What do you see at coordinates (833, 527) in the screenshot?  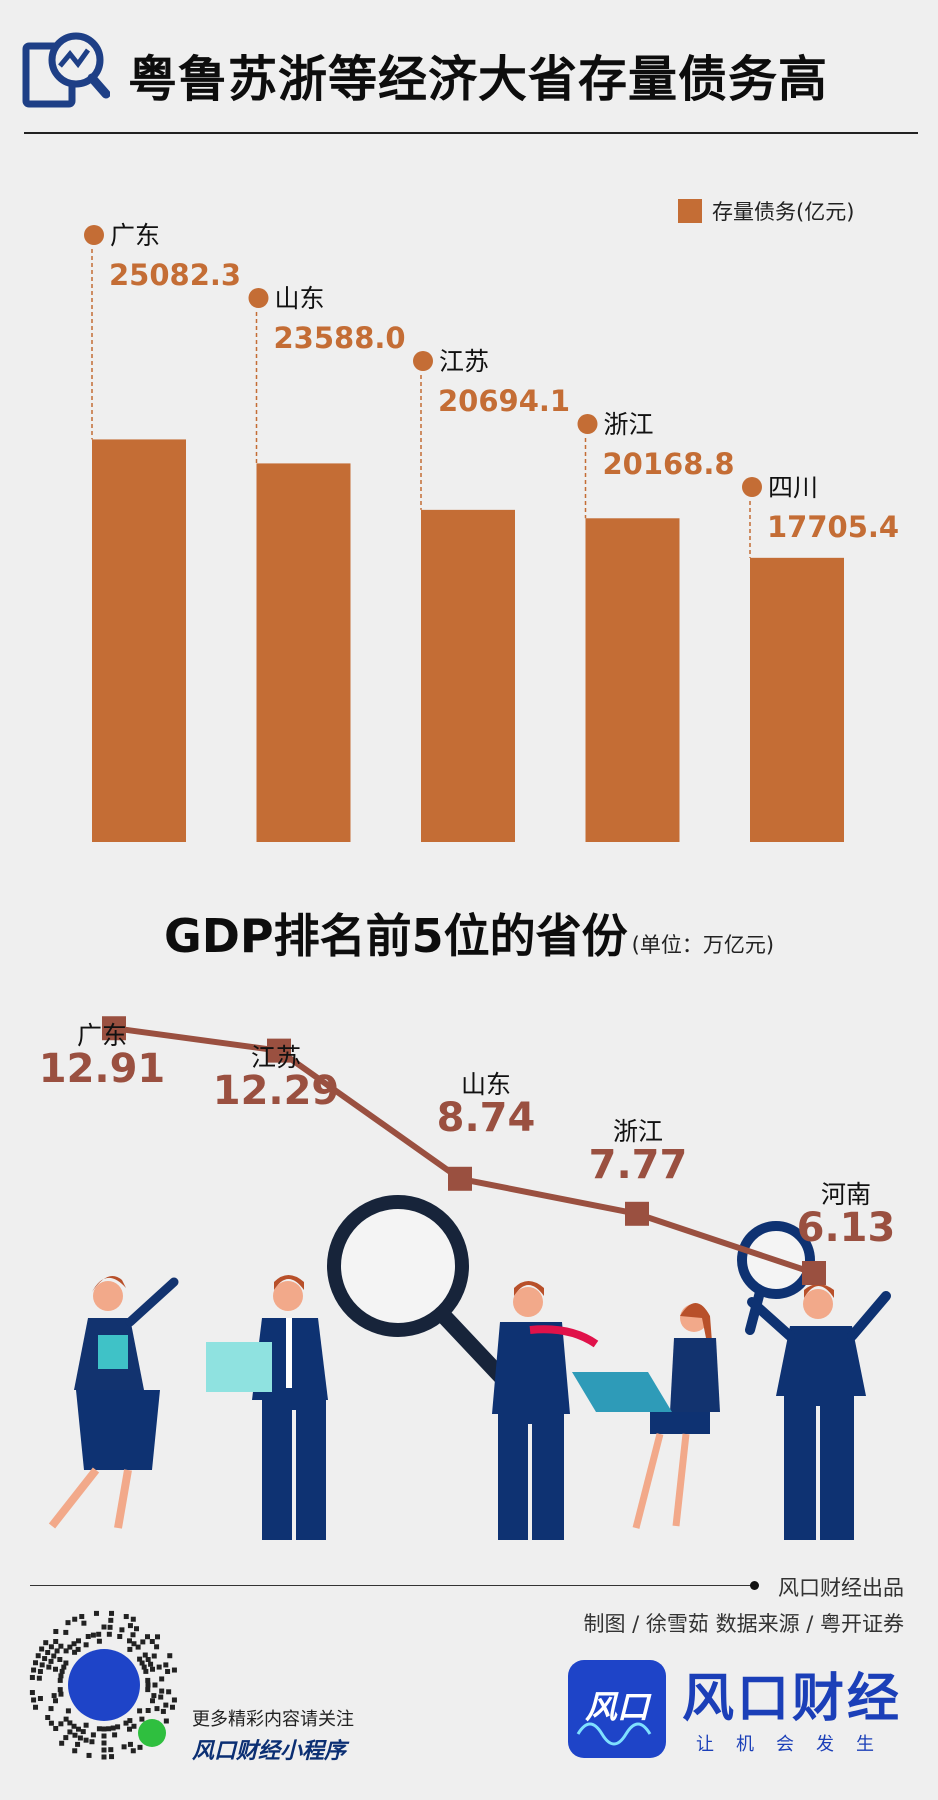 I see `bar-value-label: 17705.4` at bounding box center [833, 527].